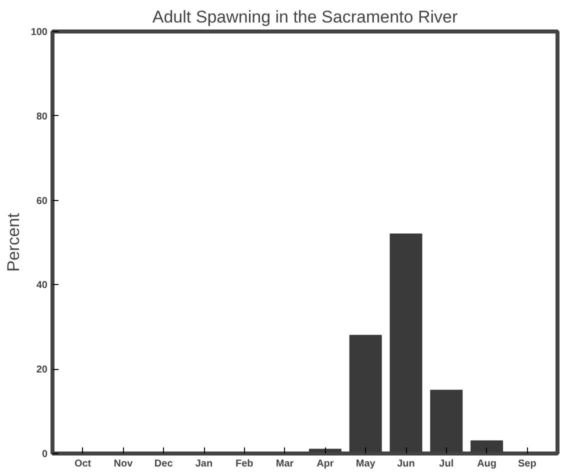 This screenshot has height=476, width=569. What do you see at coordinates (487, 464) in the screenshot?
I see `x-tick-label: Aug` at bounding box center [487, 464].